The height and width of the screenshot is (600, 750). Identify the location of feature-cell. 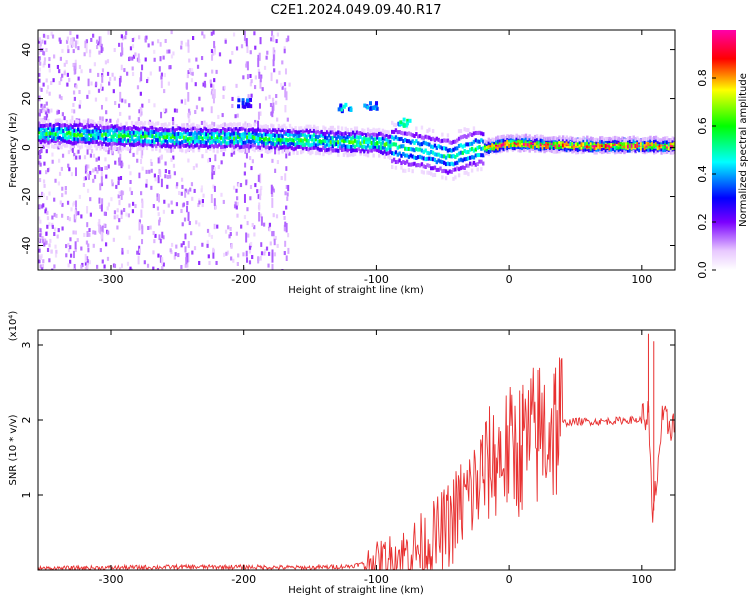
(370, 103).